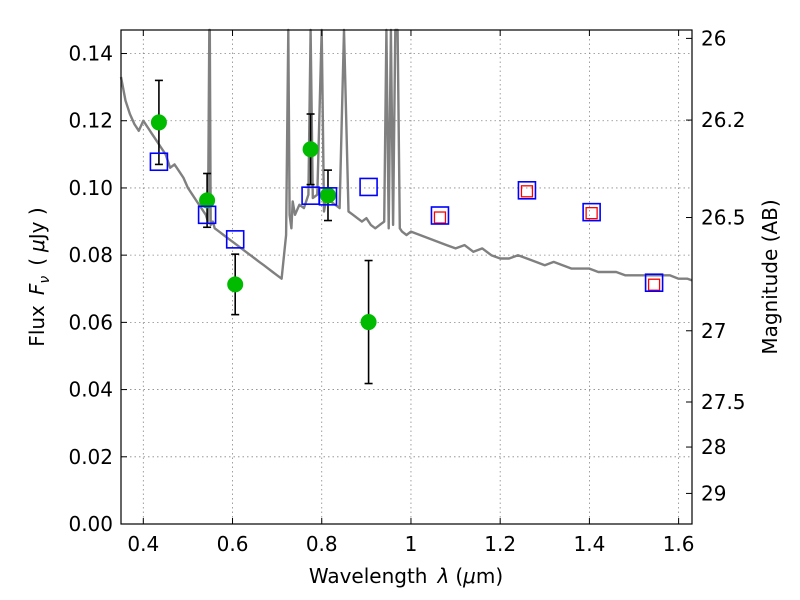 This screenshot has height=600, width=800. What do you see at coordinates (713, 331) in the screenshot?
I see `y2-tick-label: 27` at bounding box center [713, 331].